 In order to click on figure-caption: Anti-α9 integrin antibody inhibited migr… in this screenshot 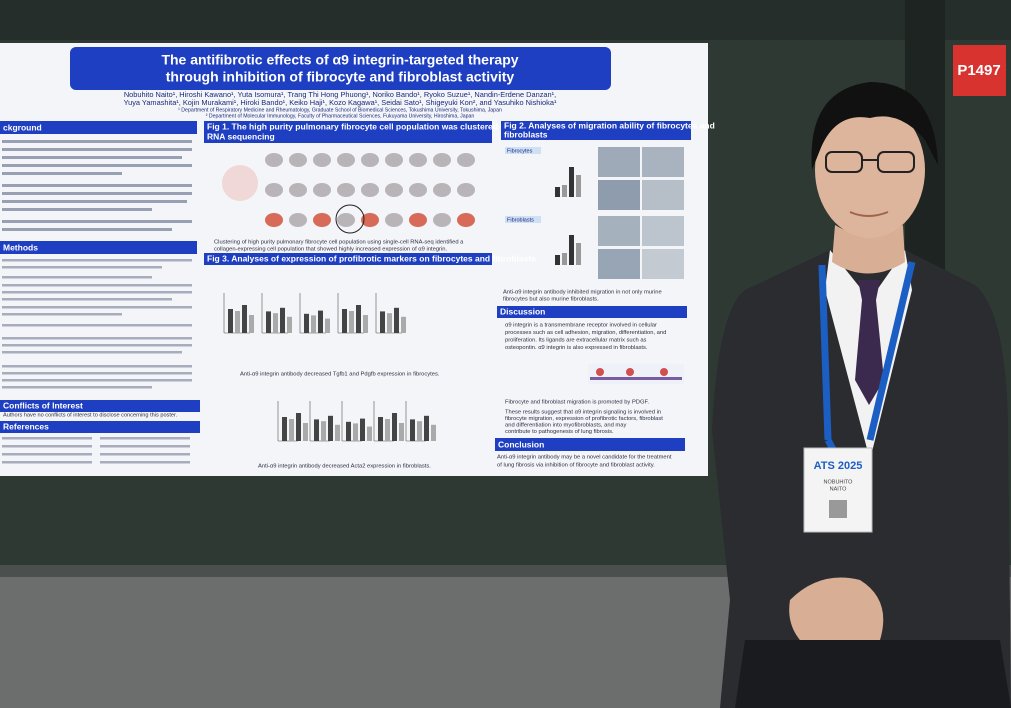, I will do `click(582, 293)`.